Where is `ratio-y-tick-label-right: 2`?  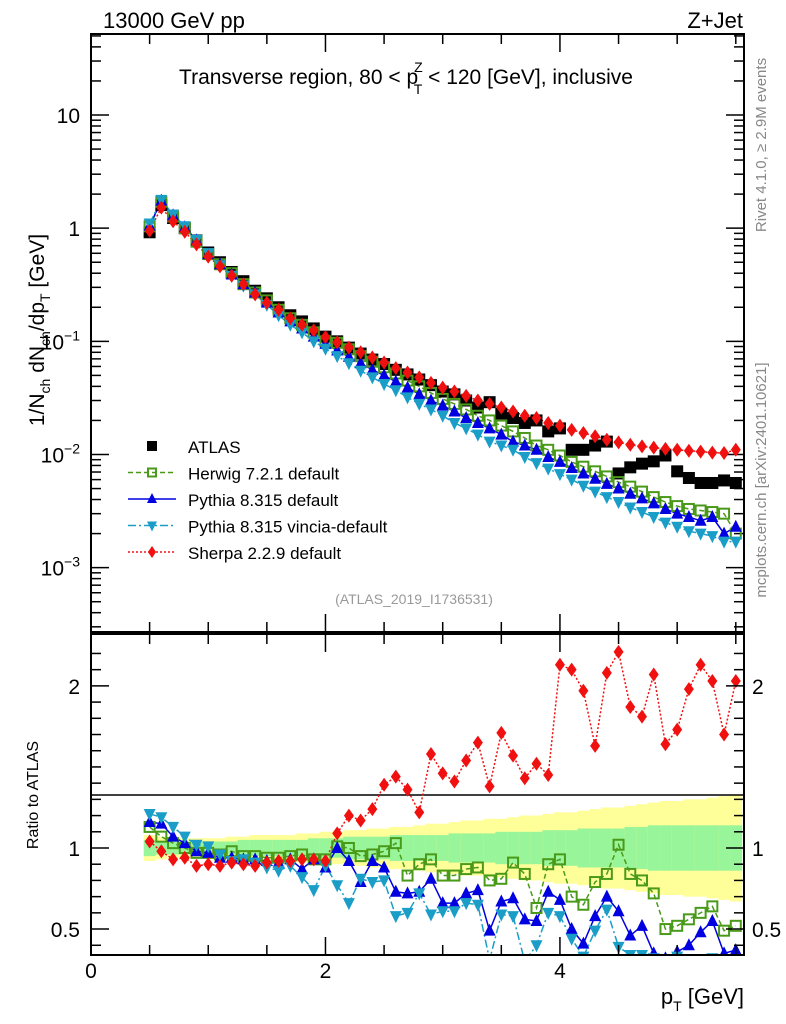 ratio-y-tick-label-right: 2 is located at coordinates (758, 687).